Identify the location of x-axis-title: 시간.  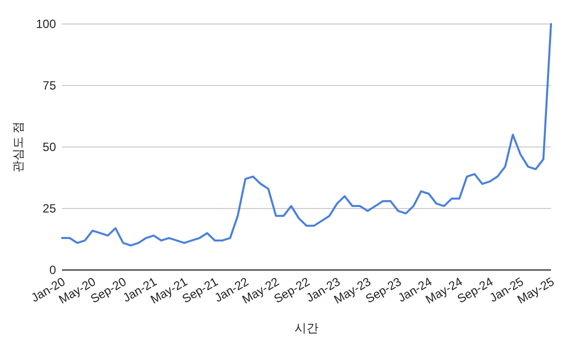
(306, 328).